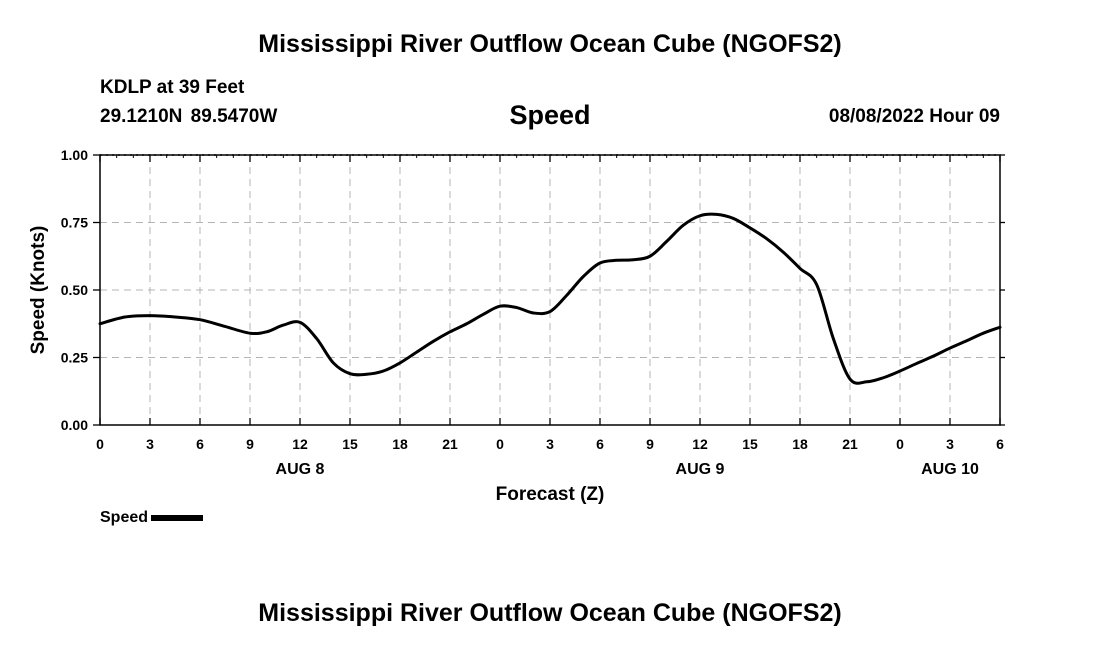 Image resolution: width=1100 pixels, height=650 pixels. What do you see at coordinates (550, 115) in the screenshot?
I see `parameter-title: Speed` at bounding box center [550, 115].